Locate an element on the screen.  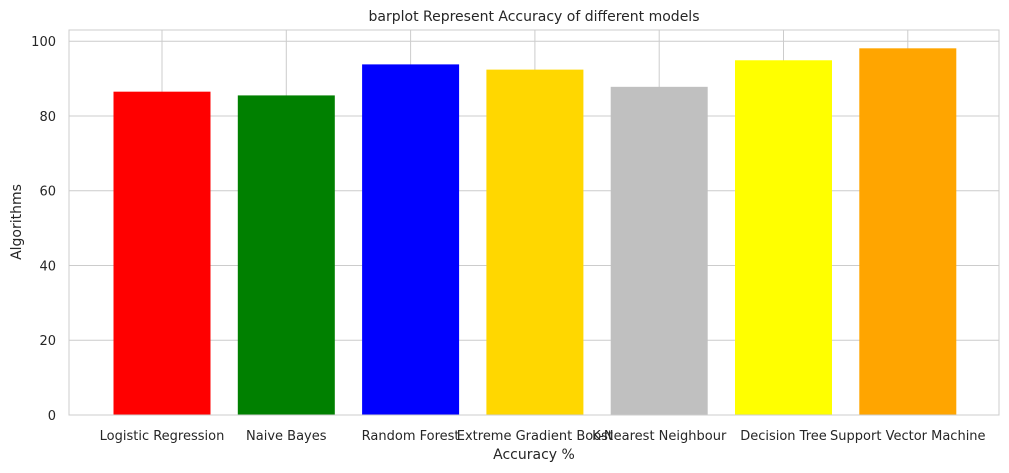
x-tick-label: Extreme Gradient Boost is located at coordinates (535, 436).